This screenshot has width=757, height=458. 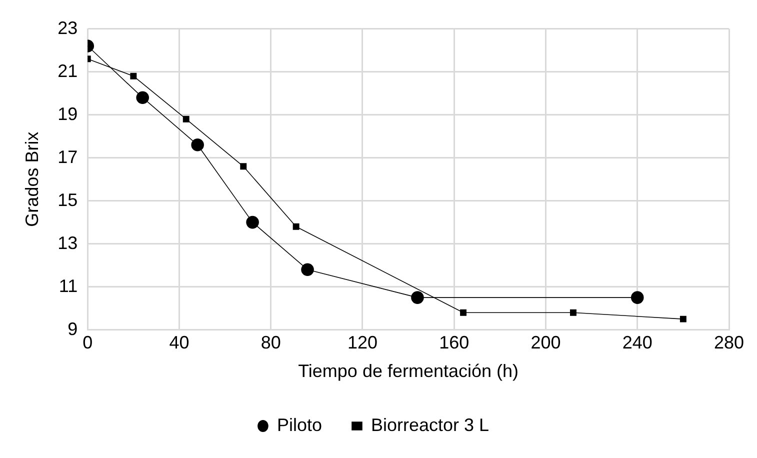 What do you see at coordinates (68, 242) in the screenshot?
I see `y-tick-label: 13` at bounding box center [68, 242].